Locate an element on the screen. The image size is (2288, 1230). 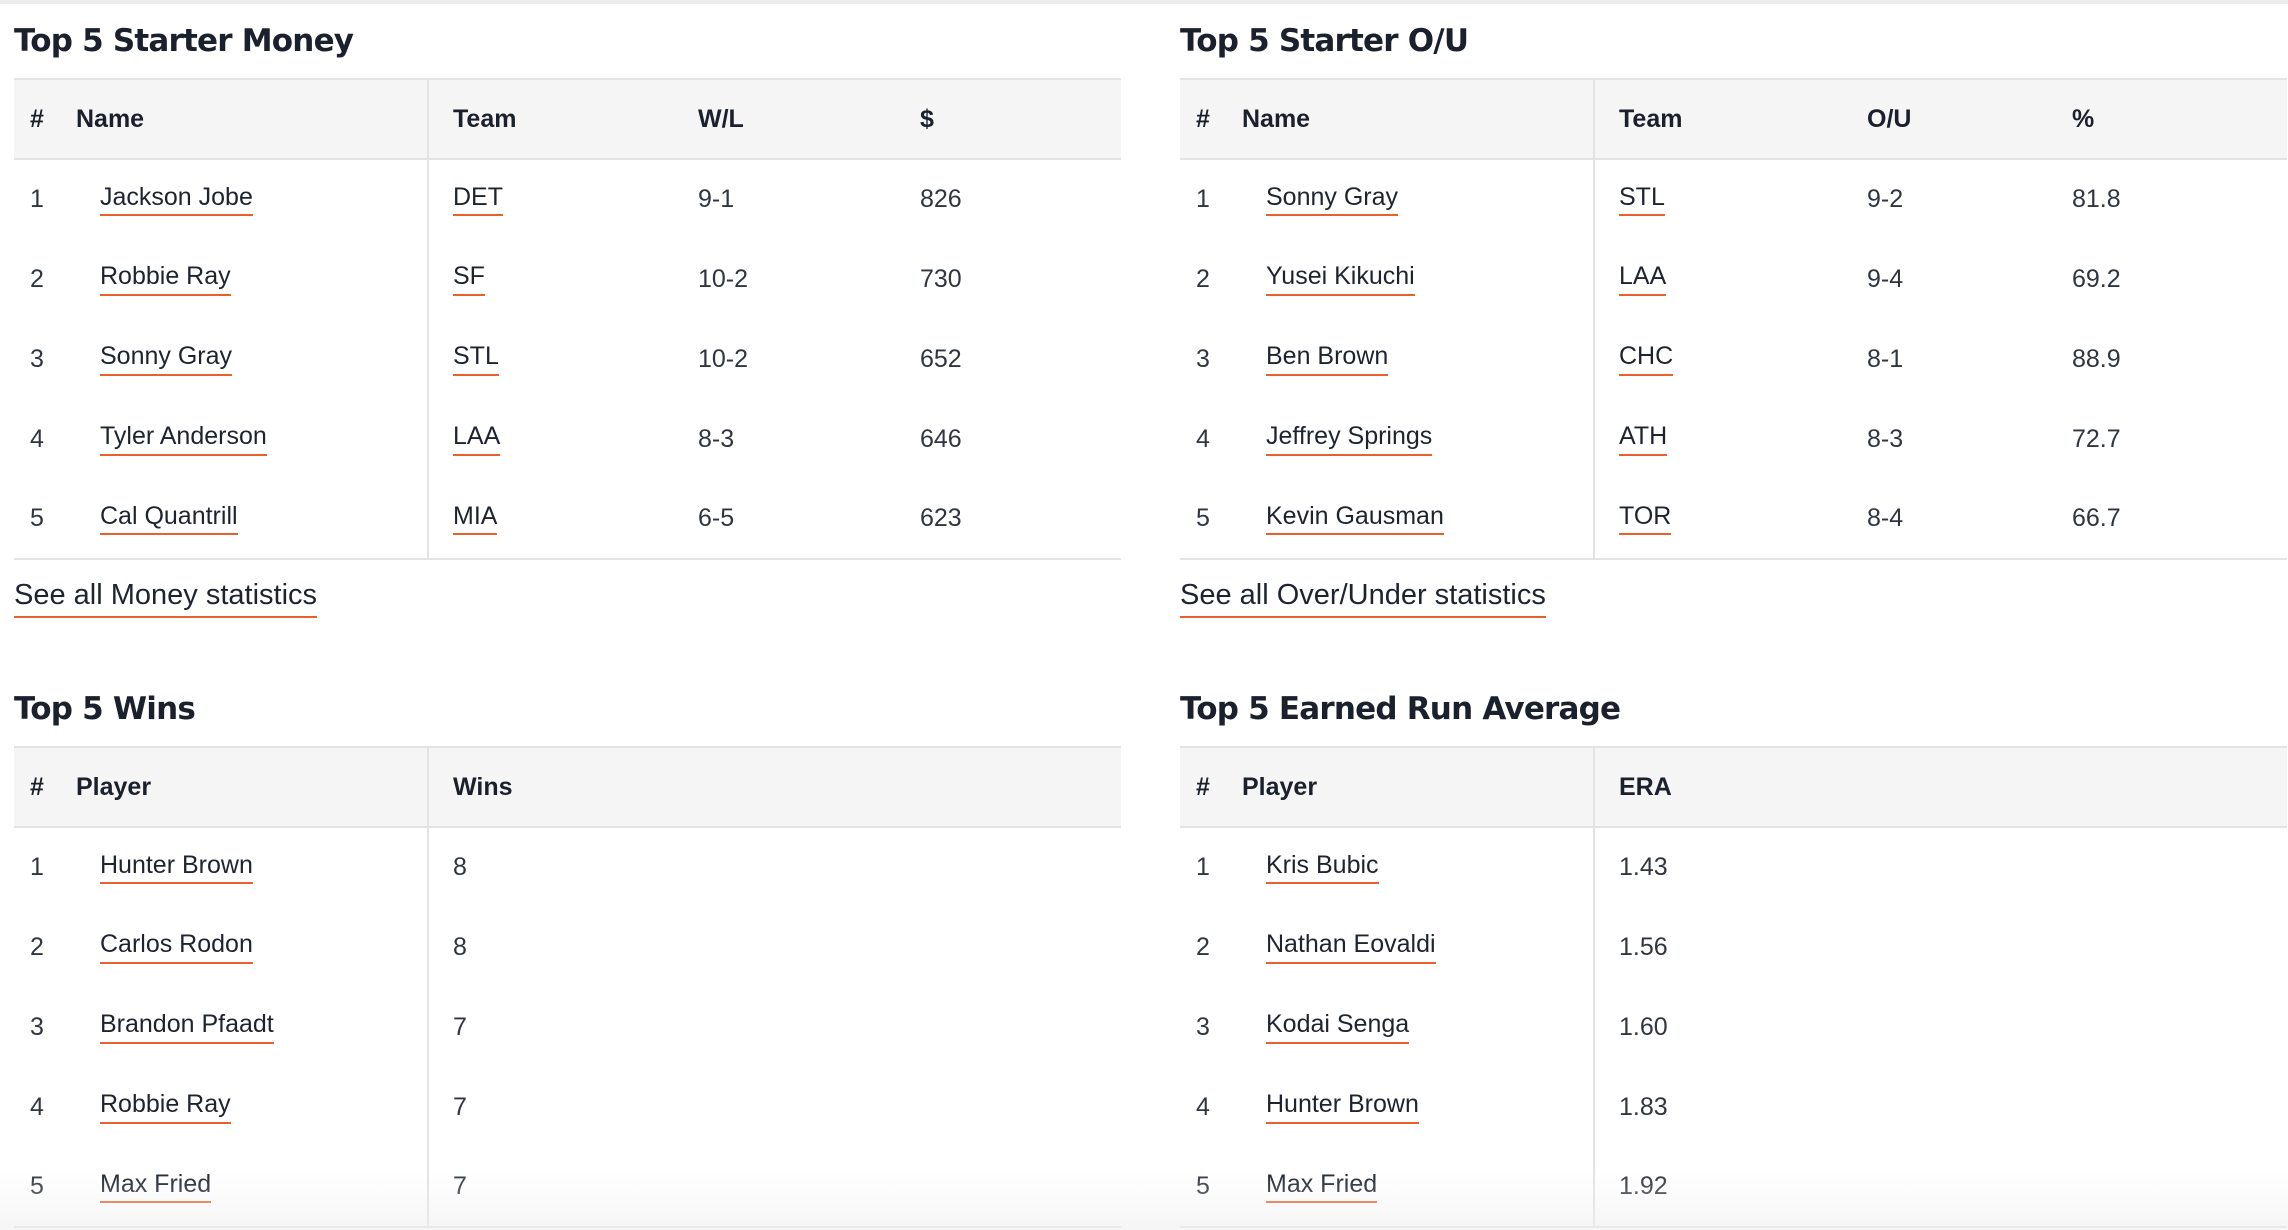
table-row: 5 Kevin Gausman TOR 8-4 66.7 is located at coordinates (1733, 519).